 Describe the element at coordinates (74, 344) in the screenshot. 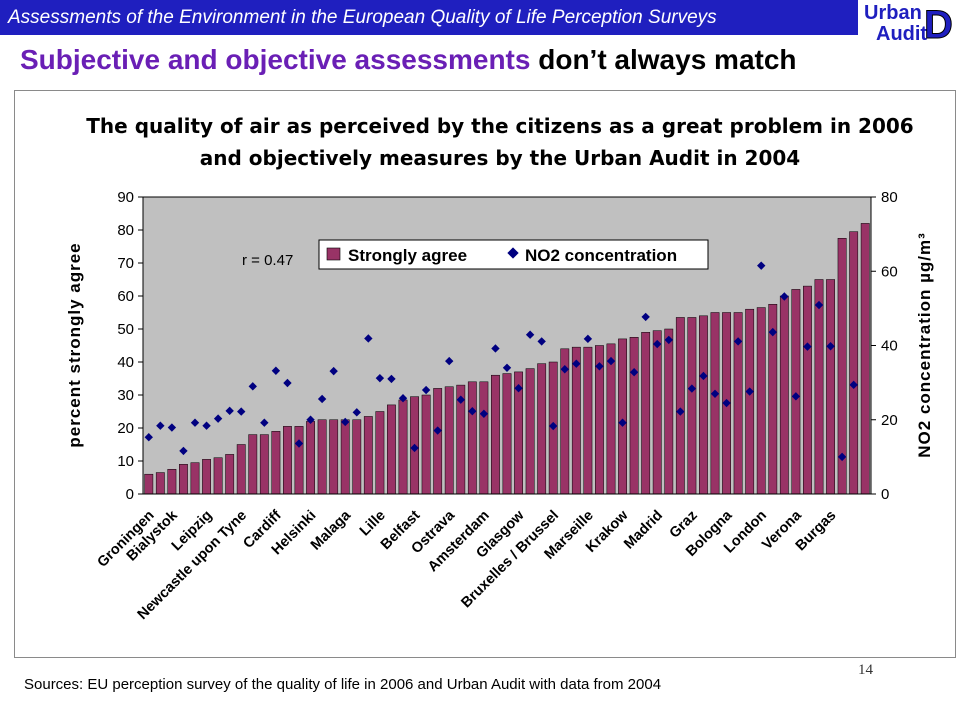

I see `y-axis-label: percent strongly agree` at that location.